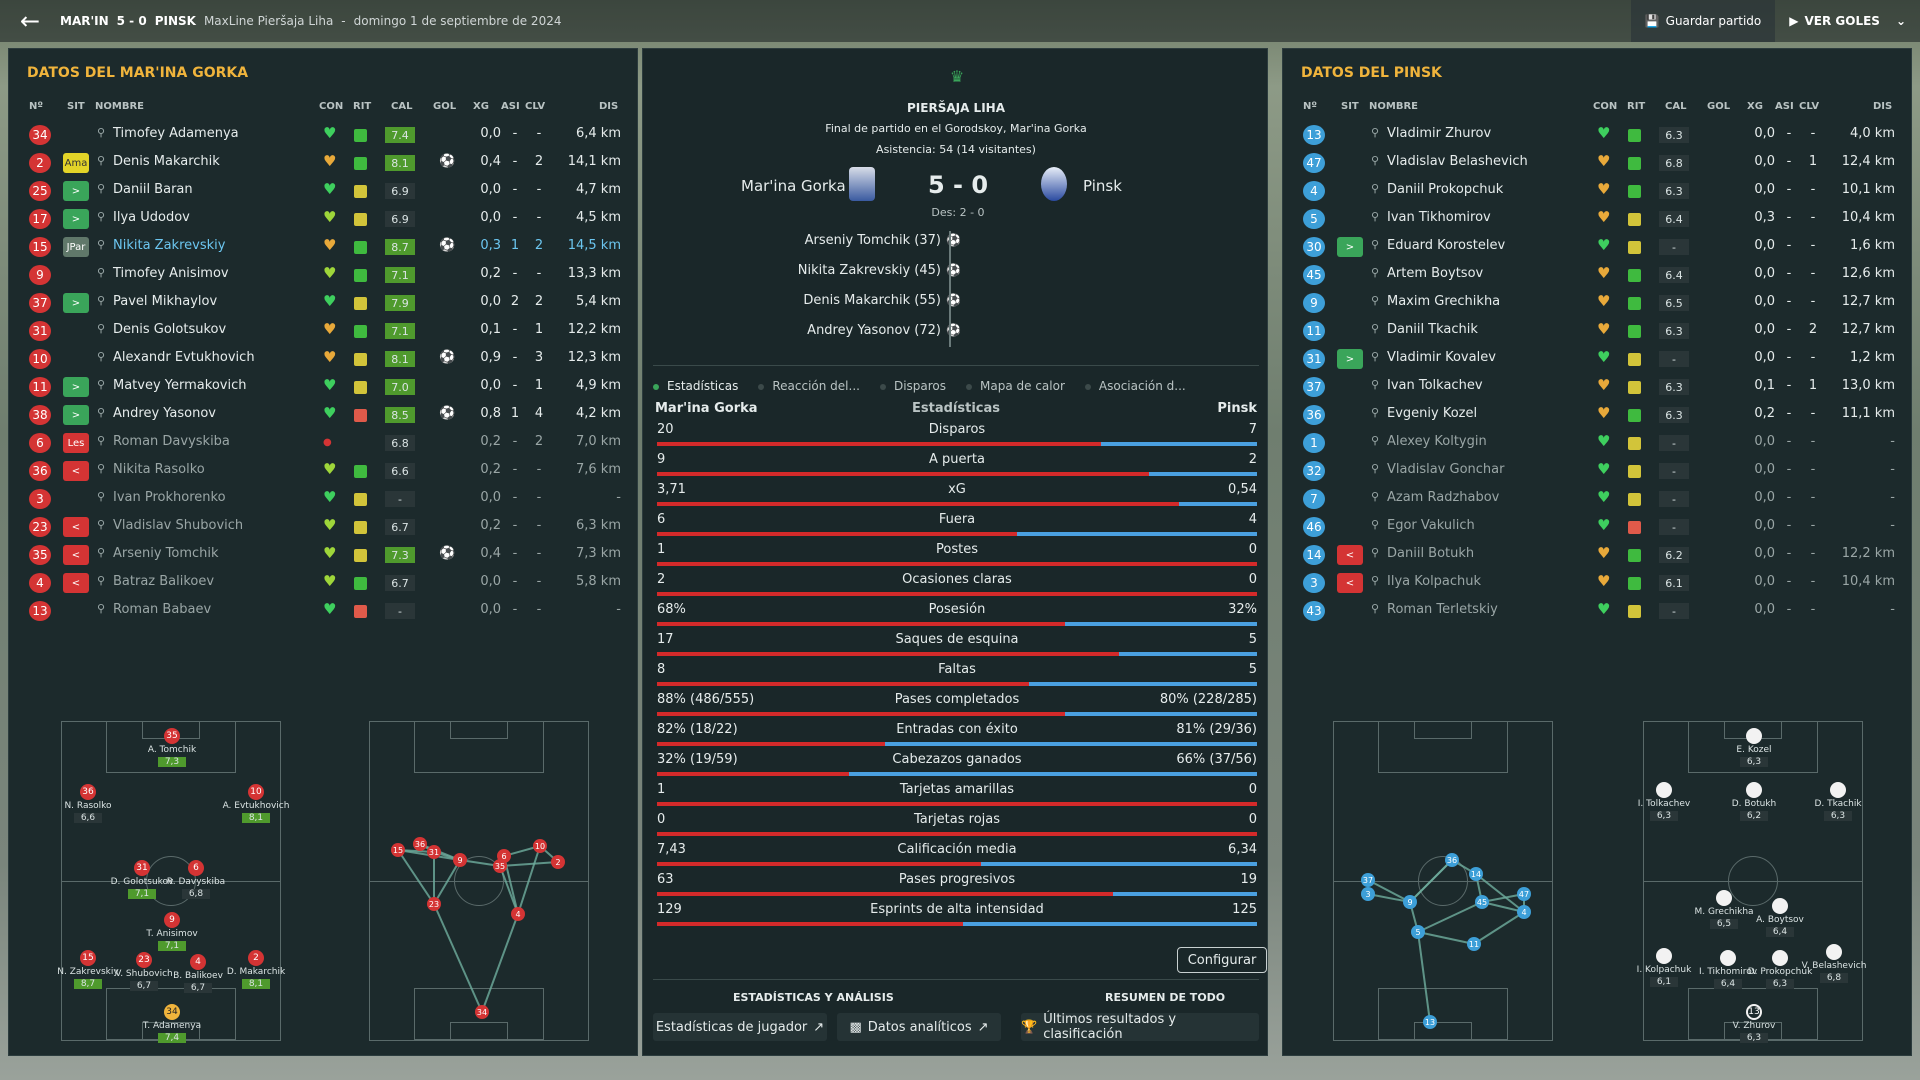 The image size is (1920, 1080). I want to click on tab-stats: Estadísticas, so click(695, 386).